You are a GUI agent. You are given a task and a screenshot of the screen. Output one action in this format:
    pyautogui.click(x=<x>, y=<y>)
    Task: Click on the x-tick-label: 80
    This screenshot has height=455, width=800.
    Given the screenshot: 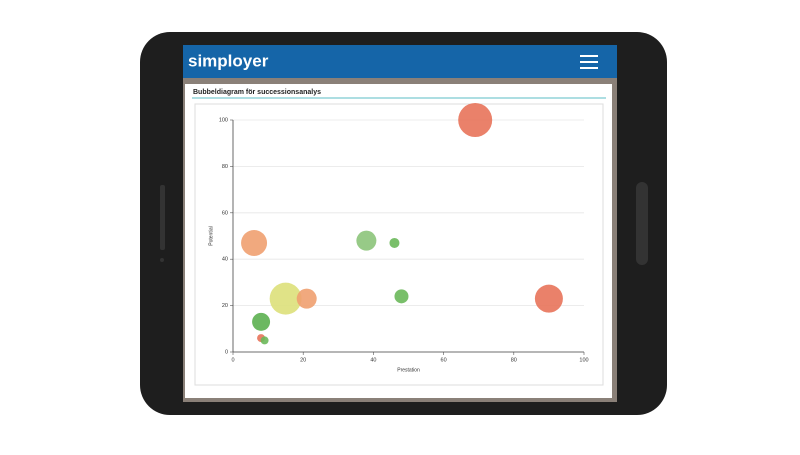 What is the action you would take?
    pyautogui.click(x=514, y=360)
    